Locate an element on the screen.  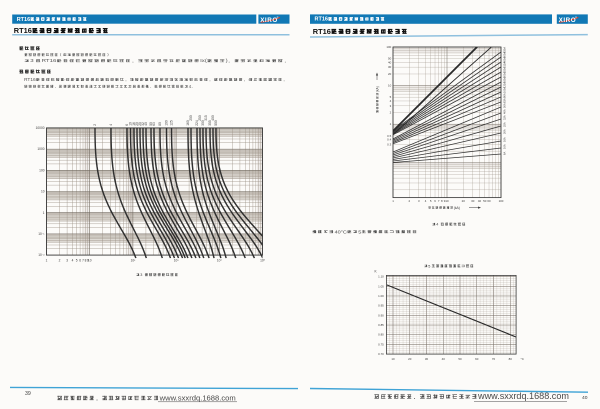
svg-text: 300 is located at coordinates (203, 123).